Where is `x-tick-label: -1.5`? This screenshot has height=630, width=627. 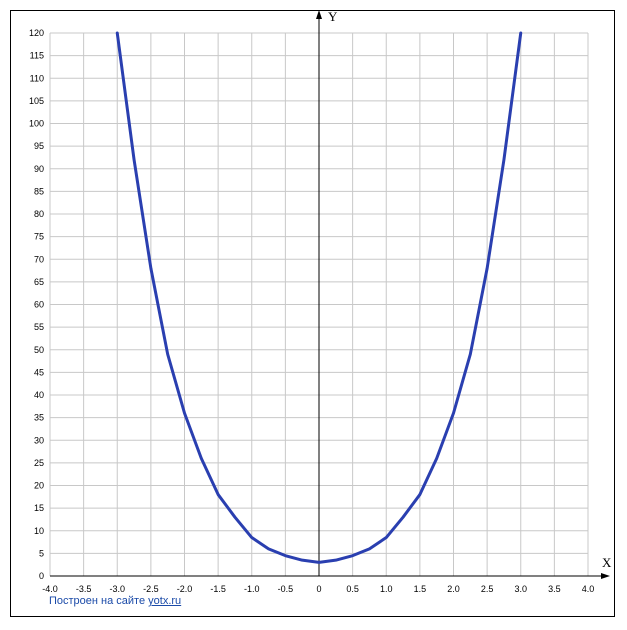 x-tick-label: -1.5 is located at coordinates (218, 589).